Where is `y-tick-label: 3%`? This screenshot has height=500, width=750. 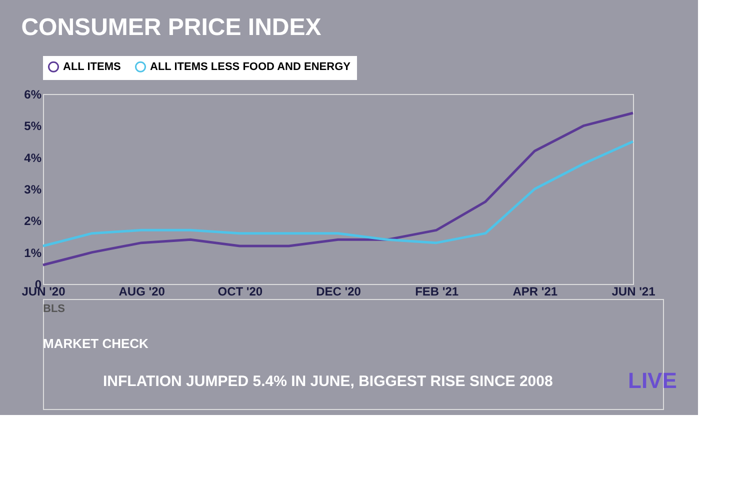 y-tick-label: 3% is located at coordinates (33, 189).